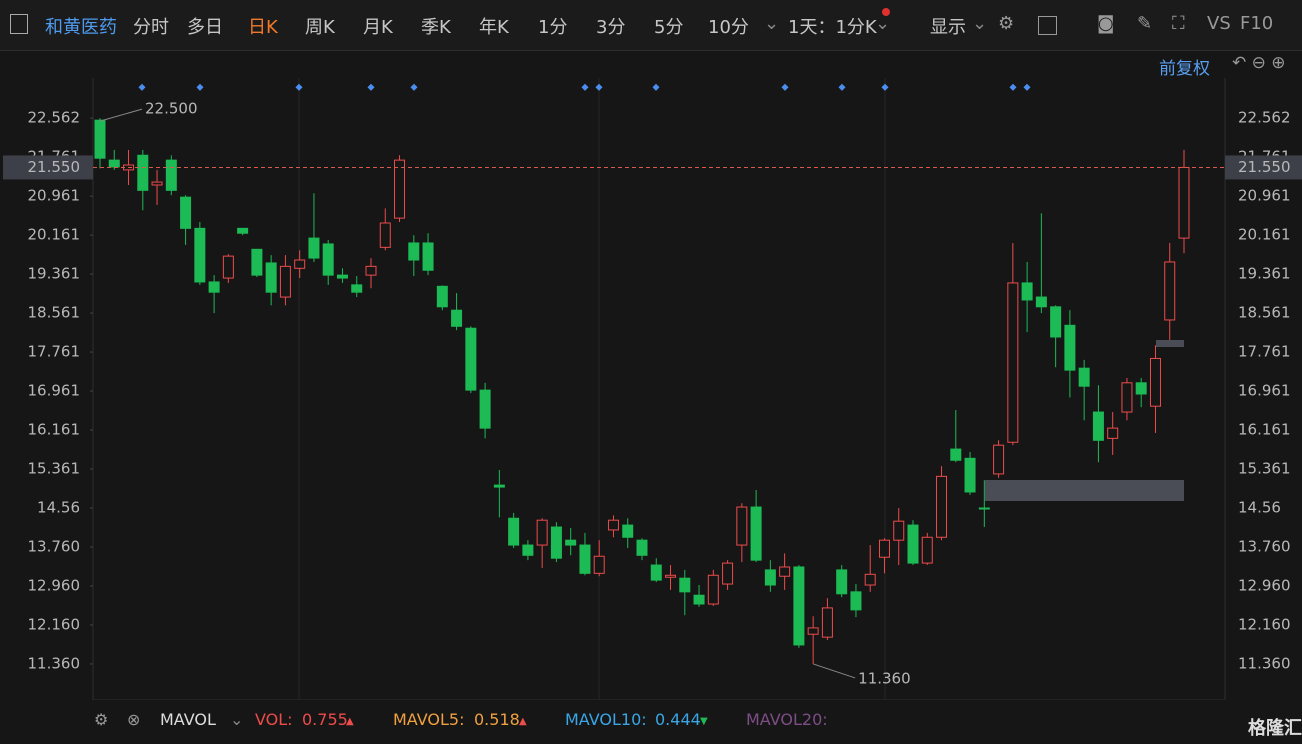 This screenshot has width=1302, height=744. Describe the element at coordinates (205, 27) in the screenshot. I see `tab: 多日` at that location.